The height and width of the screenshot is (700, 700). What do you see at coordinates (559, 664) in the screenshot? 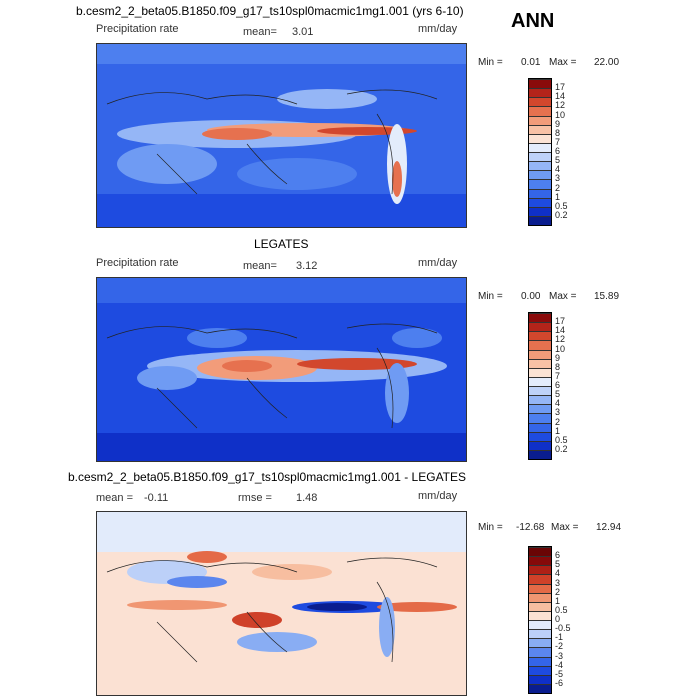
I see `colorbar-tick-label: -4` at bounding box center [559, 664].